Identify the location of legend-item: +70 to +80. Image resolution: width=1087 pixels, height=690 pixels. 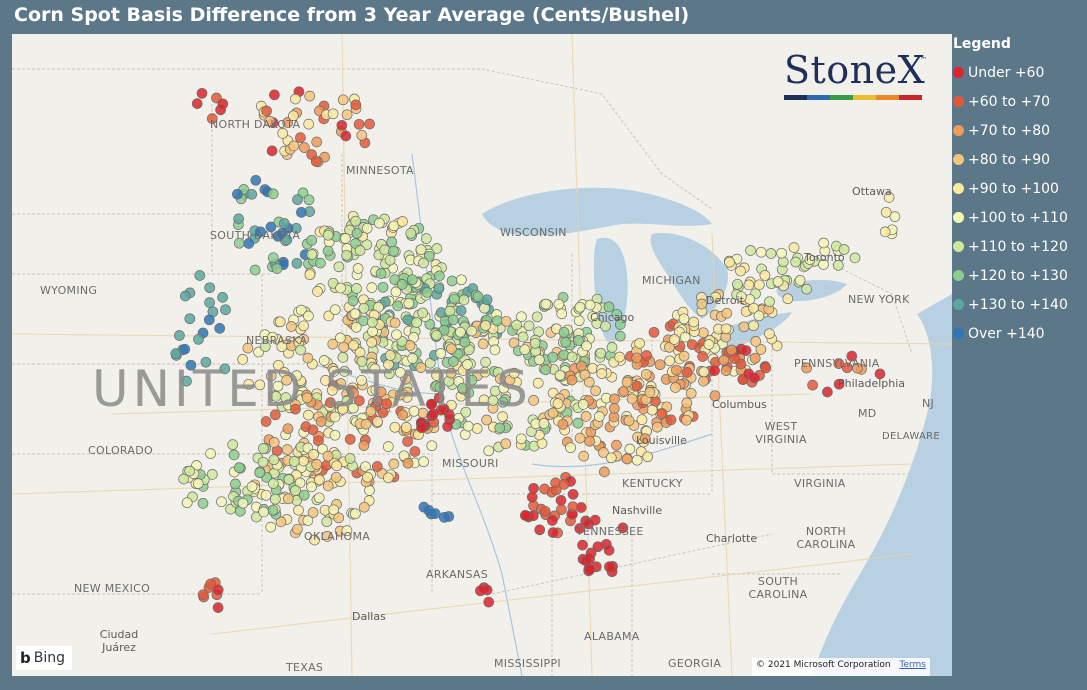
(1010, 130).